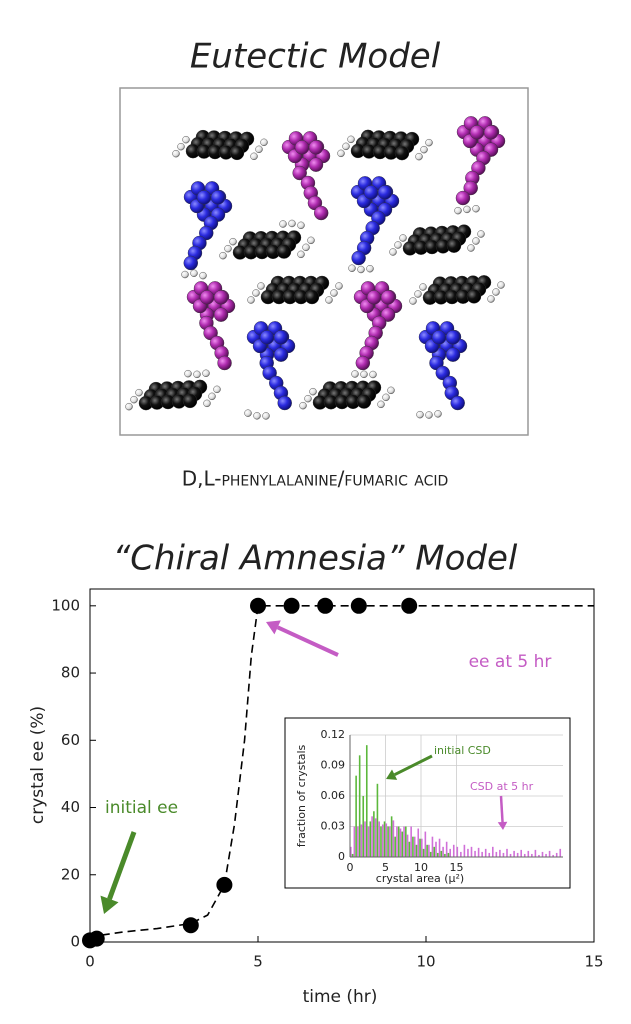 The height and width of the screenshot is (1024, 631). I want to click on arrow-head, so click(502, 825).